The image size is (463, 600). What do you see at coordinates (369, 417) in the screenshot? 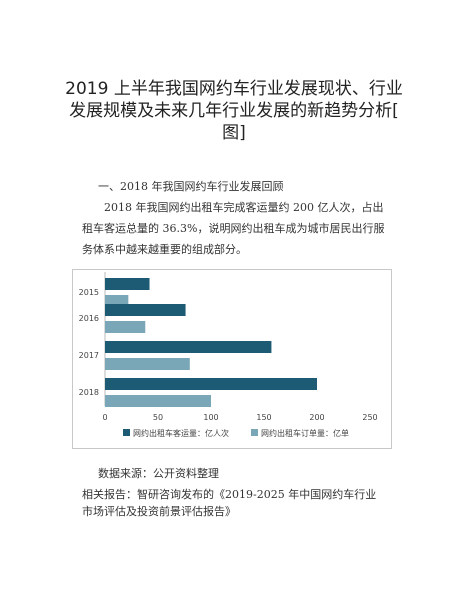
I see `x-tick-label: 250` at bounding box center [369, 417].